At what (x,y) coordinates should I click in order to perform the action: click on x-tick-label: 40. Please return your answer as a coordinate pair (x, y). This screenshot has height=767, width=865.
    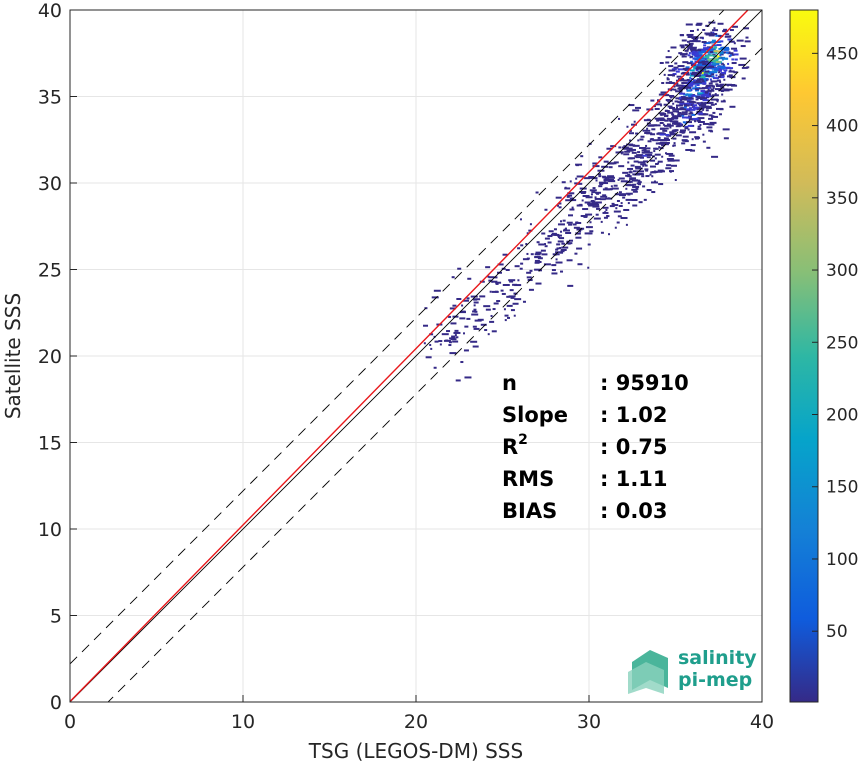
    Looking at the image, I should click on (762, 722).